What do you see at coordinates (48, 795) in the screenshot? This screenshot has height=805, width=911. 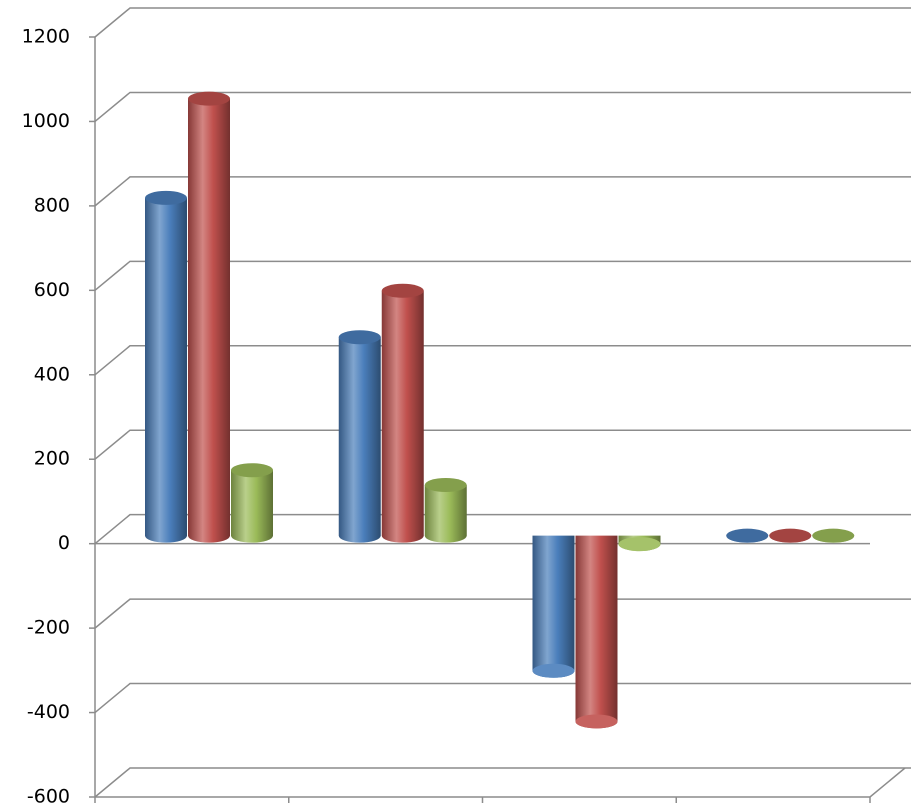 I see `y-tick-label: -600` at bounding box center [48, 795].